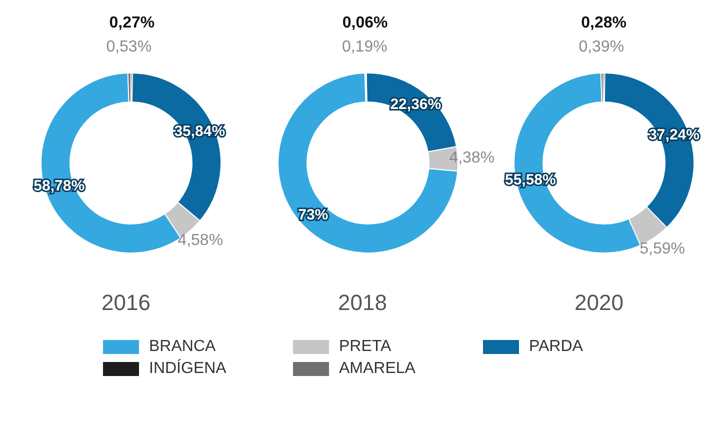 Image resolution: width=725 pixels, height=429 pixels. Describe the element at coordinates (132, 23) in the screenshot. I see `data-label: 0,27%` at that location.